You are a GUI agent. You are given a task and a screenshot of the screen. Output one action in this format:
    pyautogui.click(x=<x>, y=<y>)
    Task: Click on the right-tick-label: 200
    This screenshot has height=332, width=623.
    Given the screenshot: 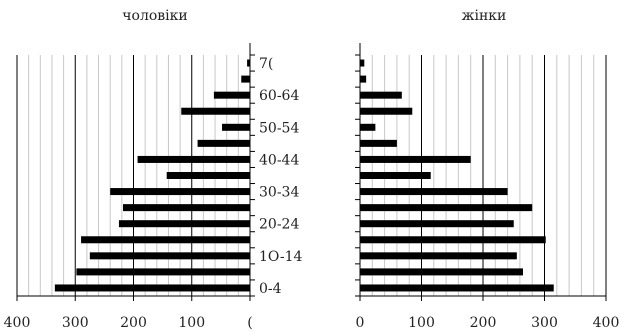 What is the action you would take?
    pyautogui.click(x=483, y=323)
    